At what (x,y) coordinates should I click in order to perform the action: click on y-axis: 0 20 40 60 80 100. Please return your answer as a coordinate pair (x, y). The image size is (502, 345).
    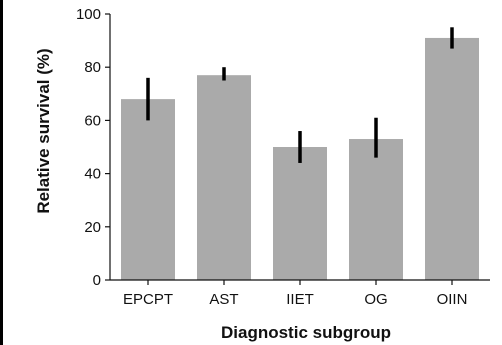
    Looking at the image, I should click on (93, 147).